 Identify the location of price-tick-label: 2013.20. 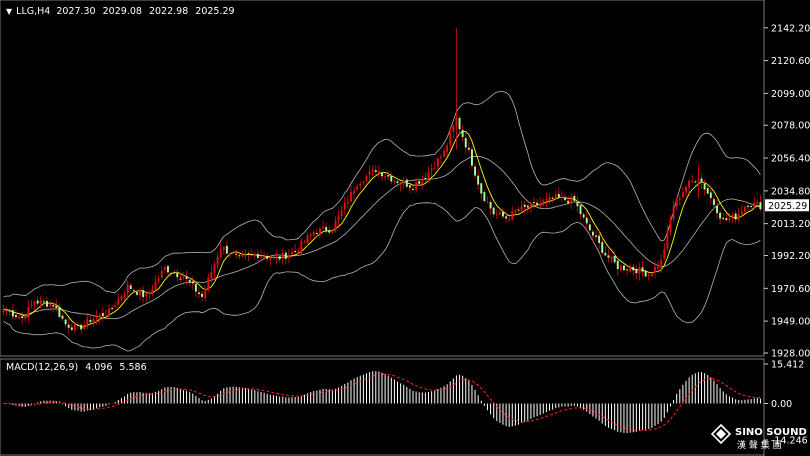
(790, 224).